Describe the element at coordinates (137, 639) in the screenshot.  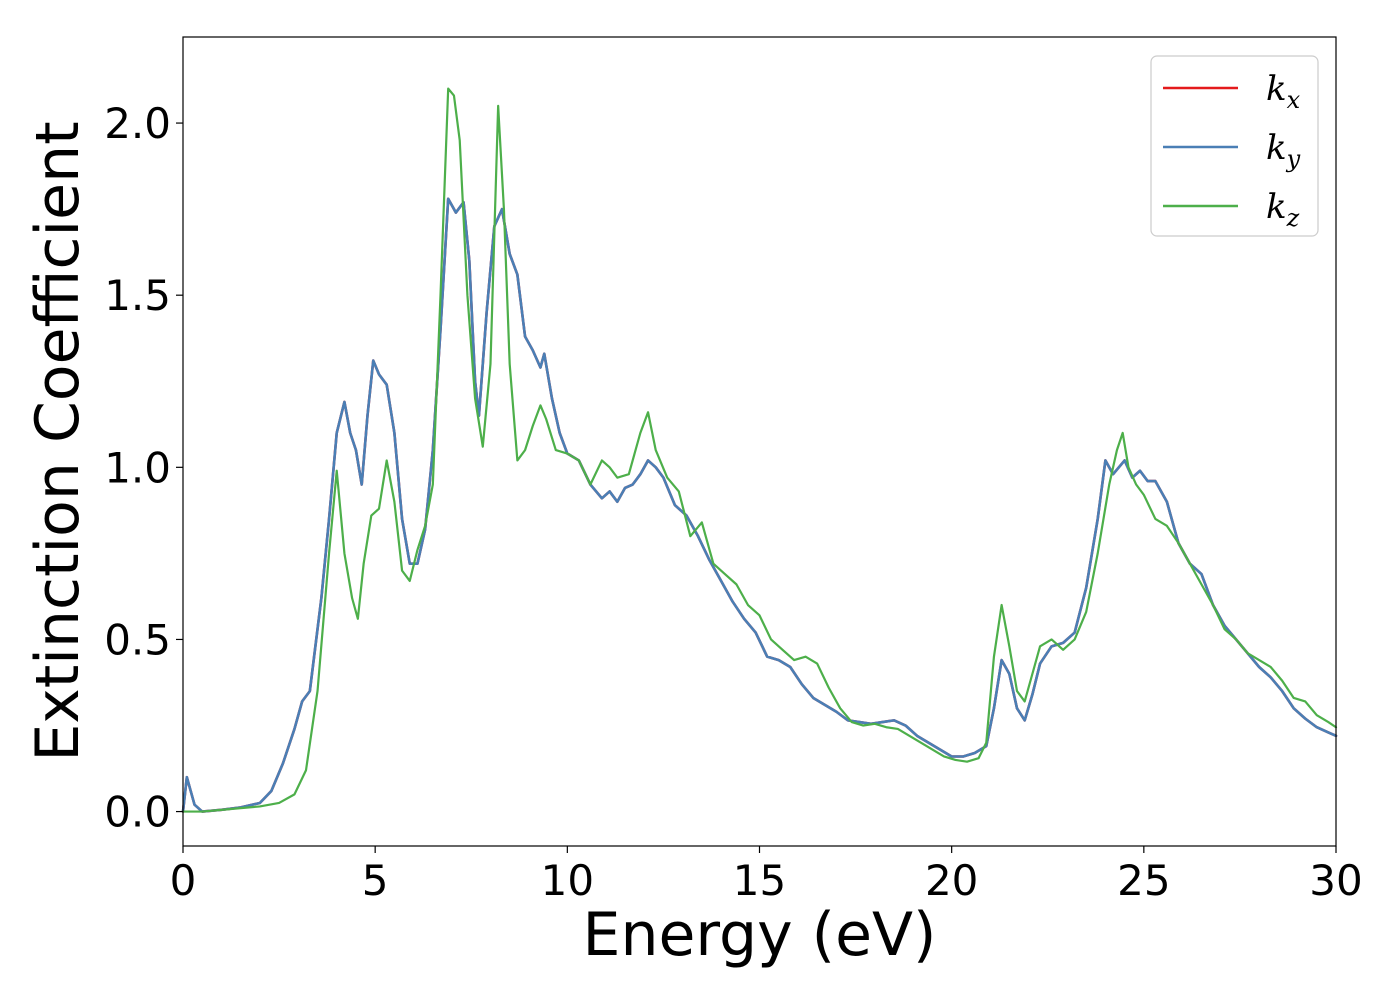
I see `y-tick-label: 0.5` at that location.